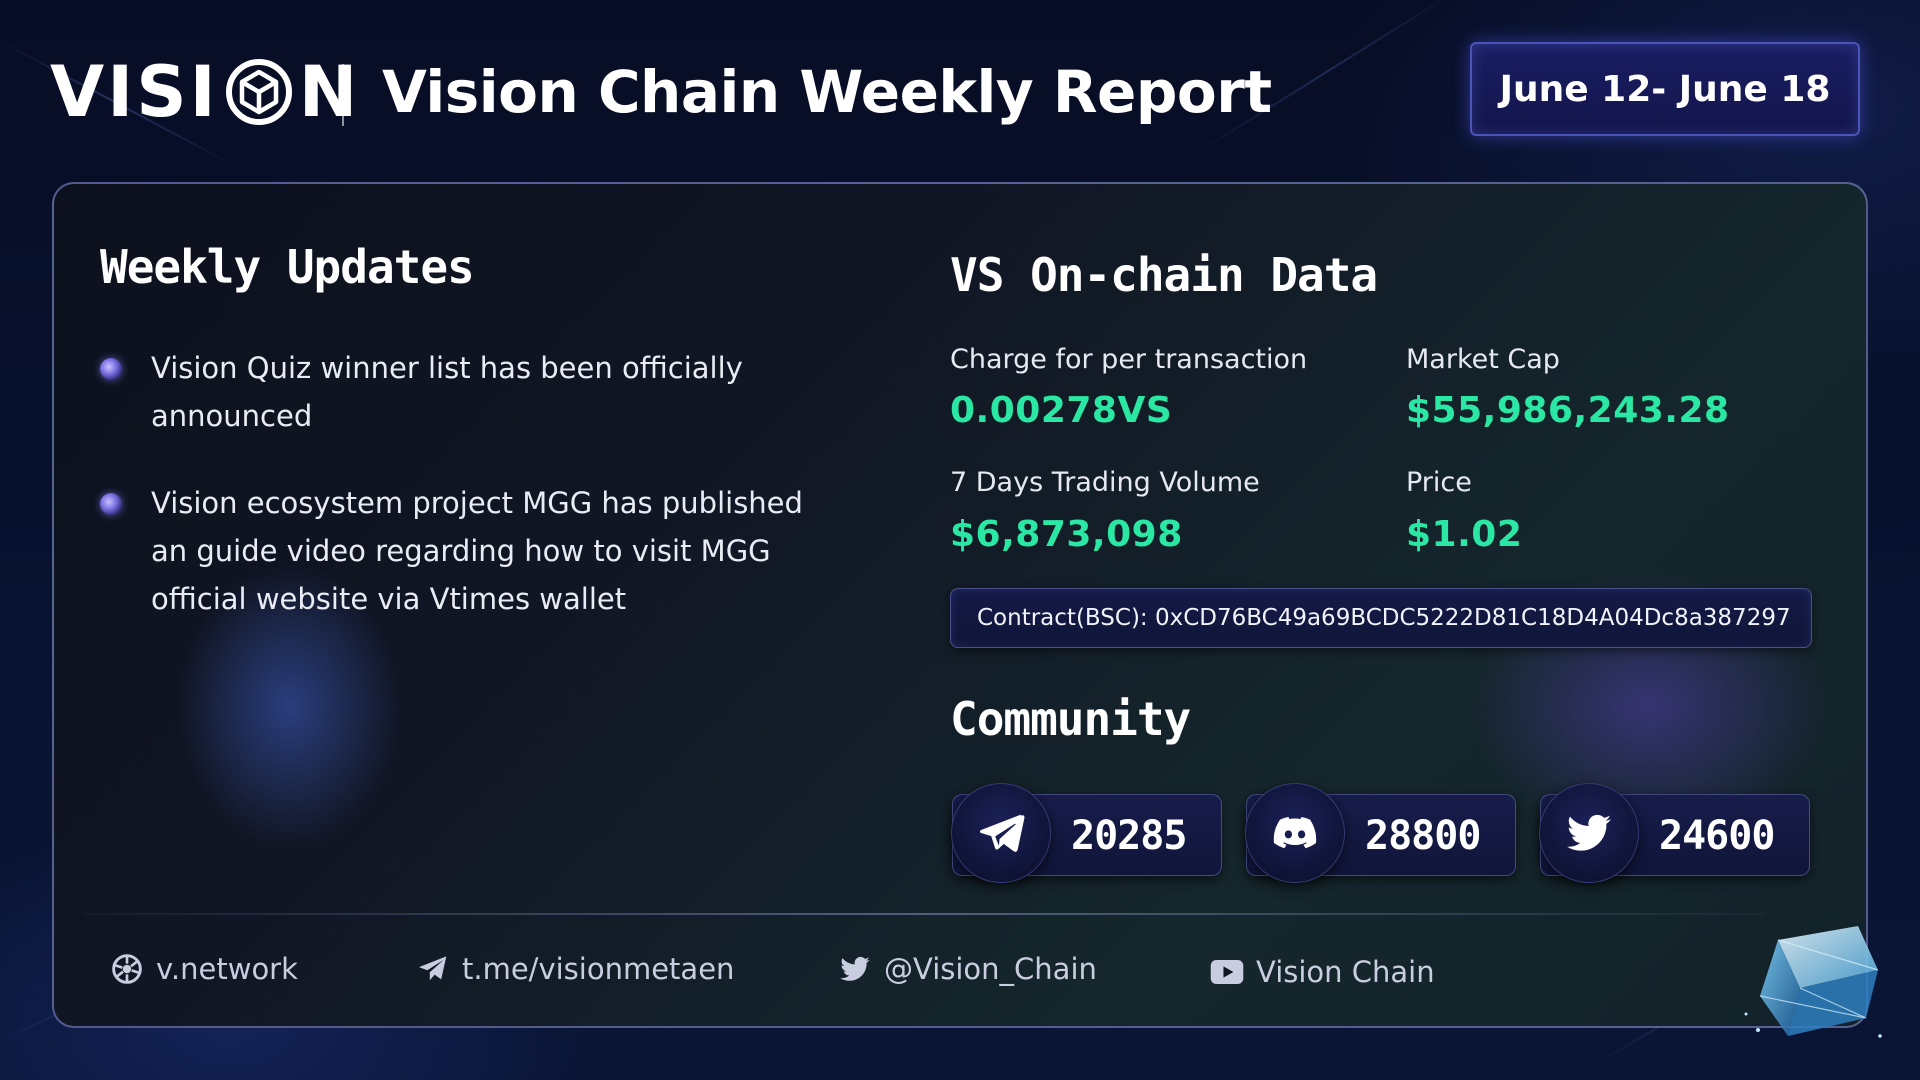  Describe the element at coordinates (924, 914) in the screenshot. I see `footer-divider` at that location.